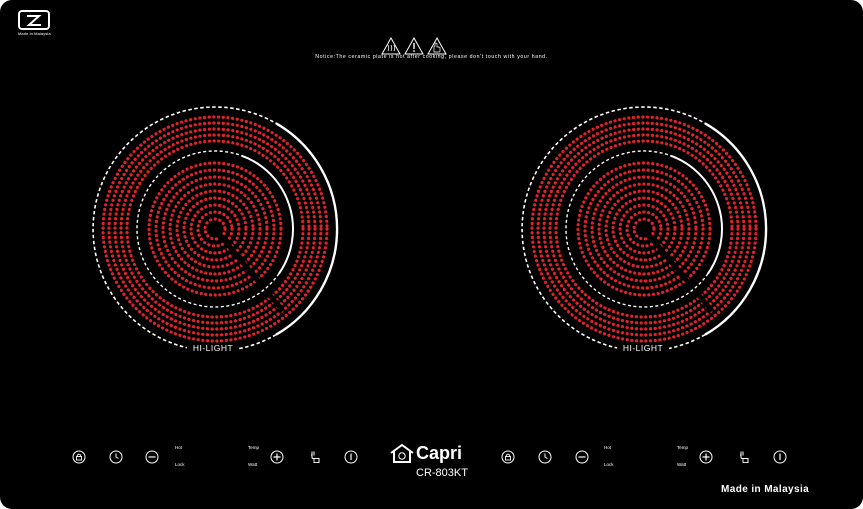 The height and width of the screenshot is (509, 863). I want to click on made-in-label: Made in Malaysia, so click(765, 489).